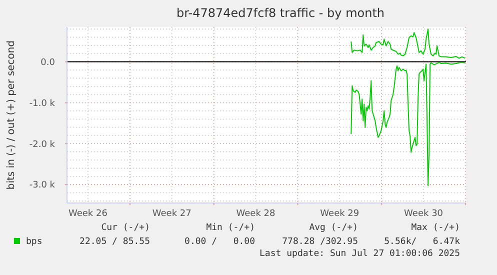 Image resolution: width=497 pixels, height=275 pixels. I want to click on y-tick-label: 0.0, so click(48, 63).